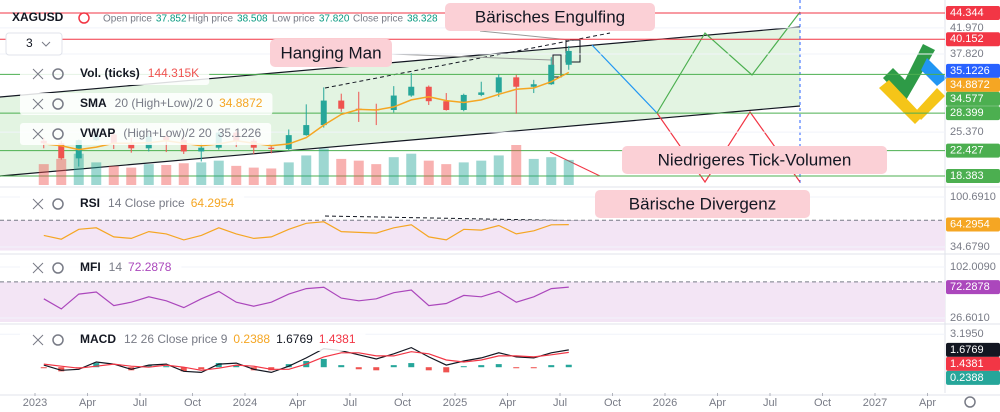  Describe the element at coordinates (665, 403) in the screenshot. I see `x-tick-label: 2026` at that location.